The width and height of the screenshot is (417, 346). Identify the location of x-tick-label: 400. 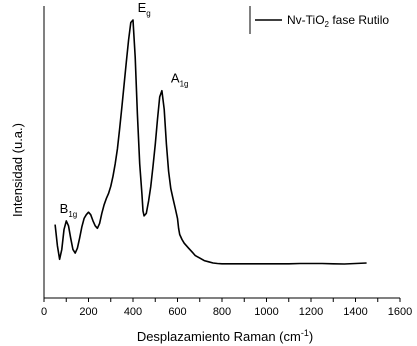
(133, 312).